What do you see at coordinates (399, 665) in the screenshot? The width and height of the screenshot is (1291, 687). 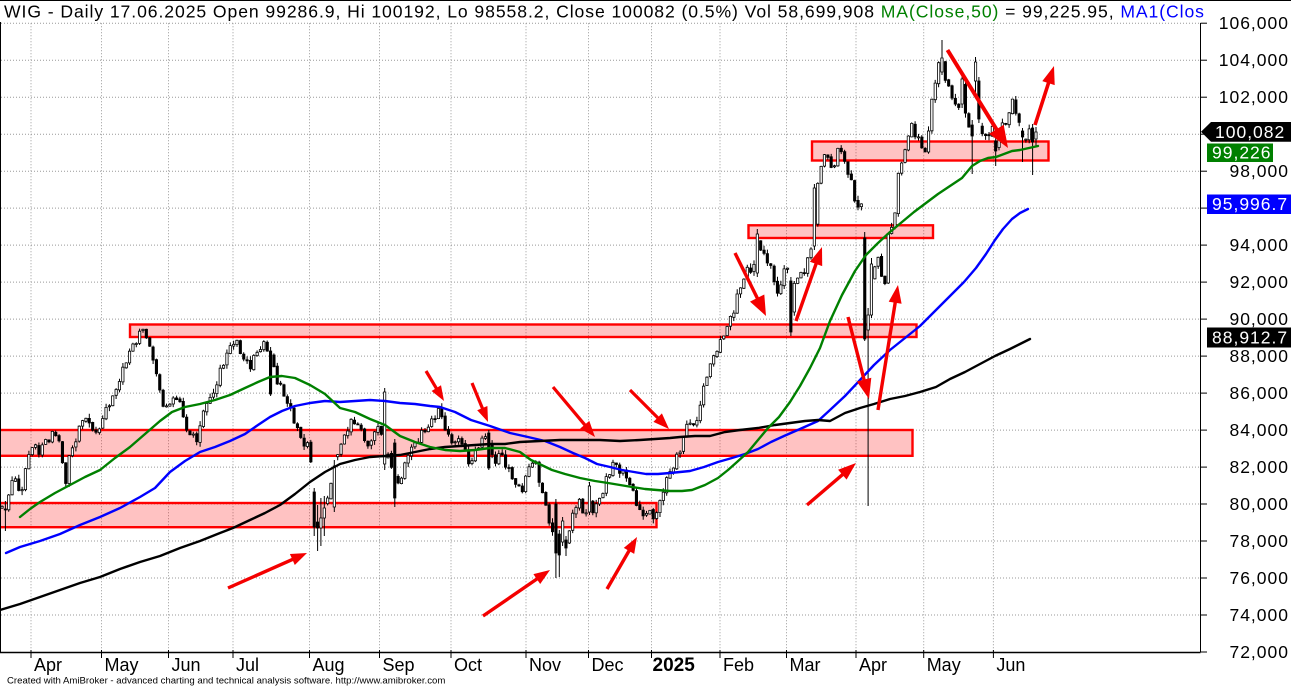 I see `svg-text: Sep` at bounding box center [399, 665].